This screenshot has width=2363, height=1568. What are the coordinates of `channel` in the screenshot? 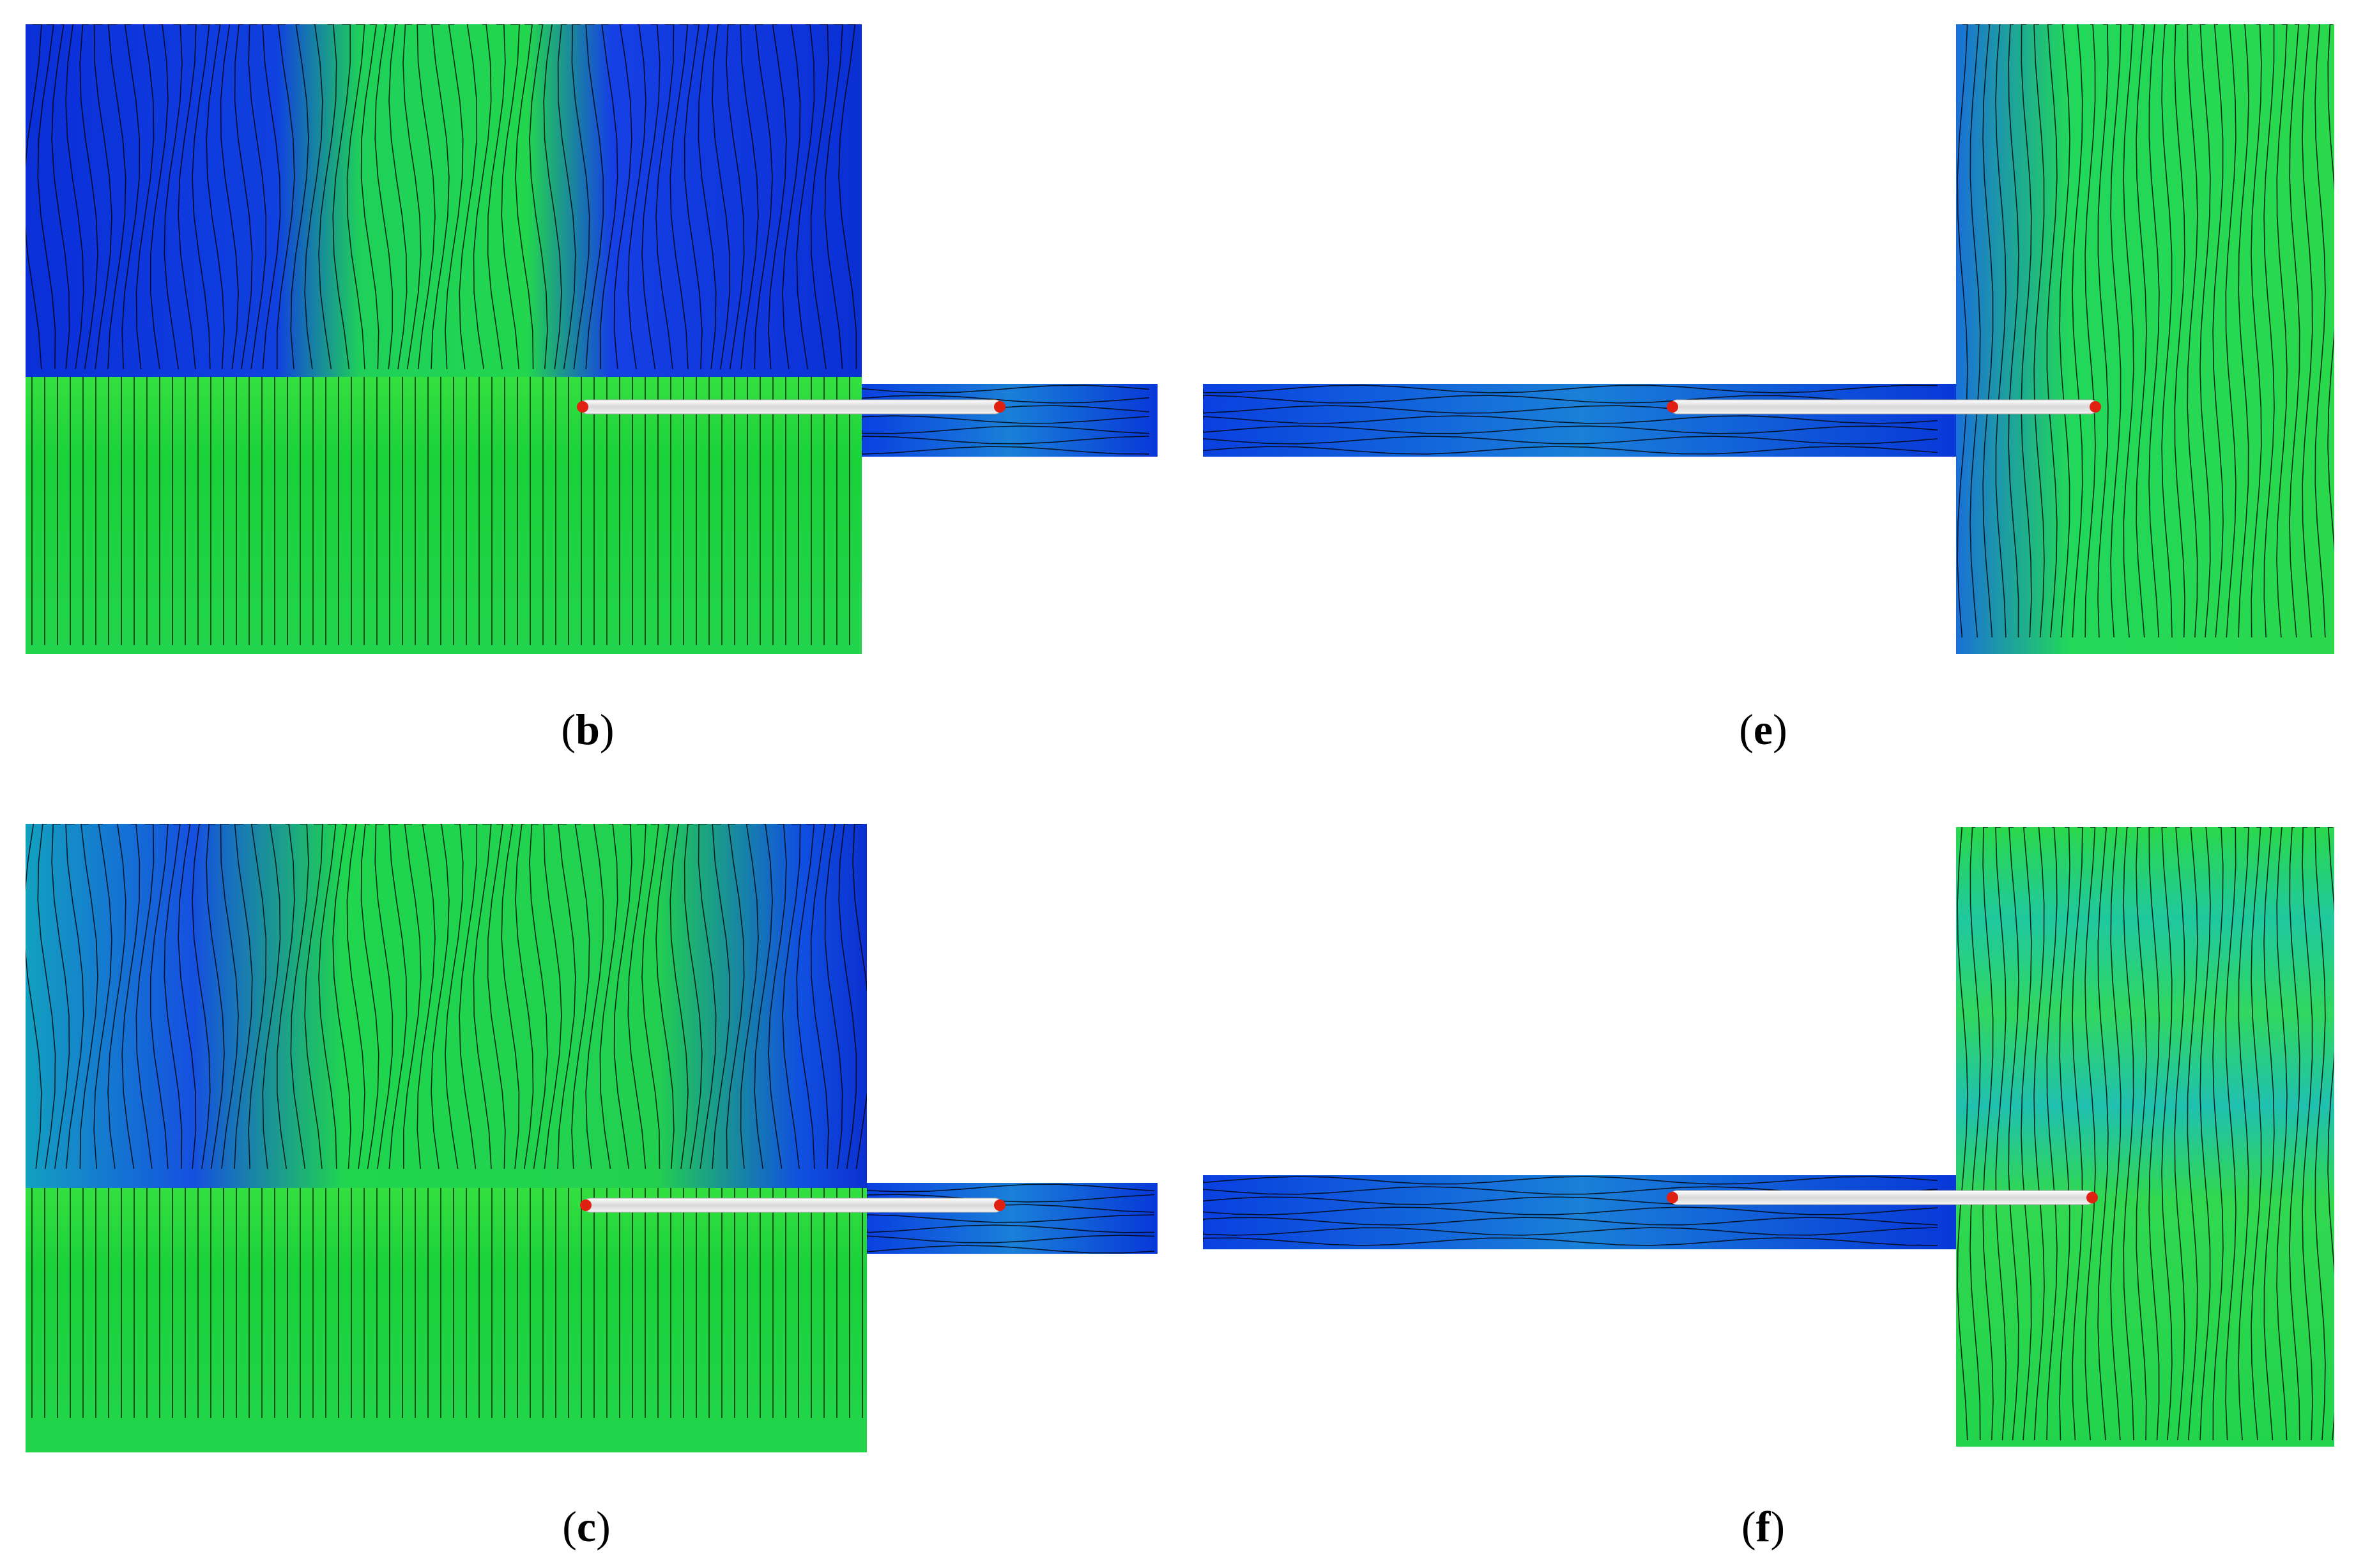 It's located at (1579, 421).